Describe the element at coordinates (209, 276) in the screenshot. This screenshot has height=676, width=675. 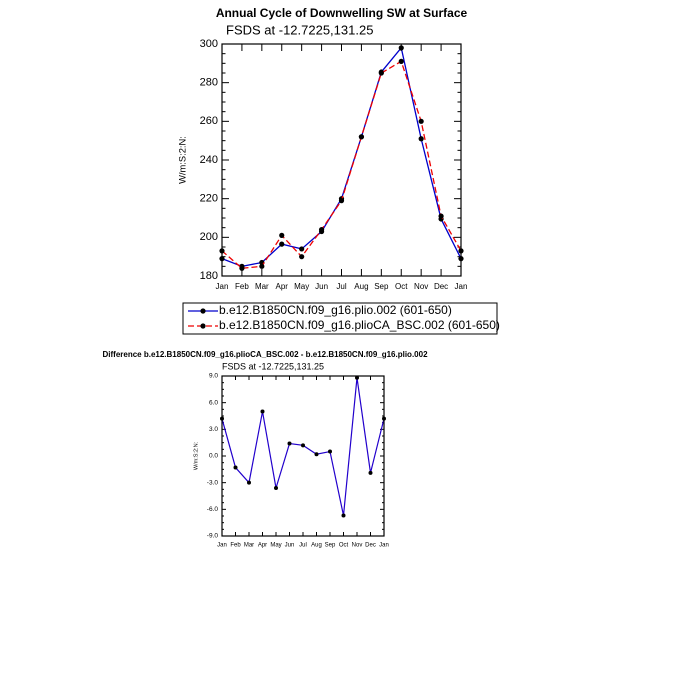
I see `y-tick-label: 180` at that location.